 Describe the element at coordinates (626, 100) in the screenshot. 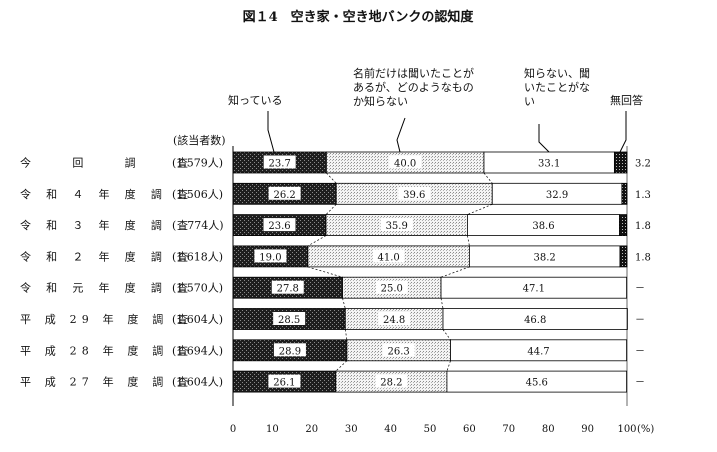

I see `legend-label: 無回答` at that location.